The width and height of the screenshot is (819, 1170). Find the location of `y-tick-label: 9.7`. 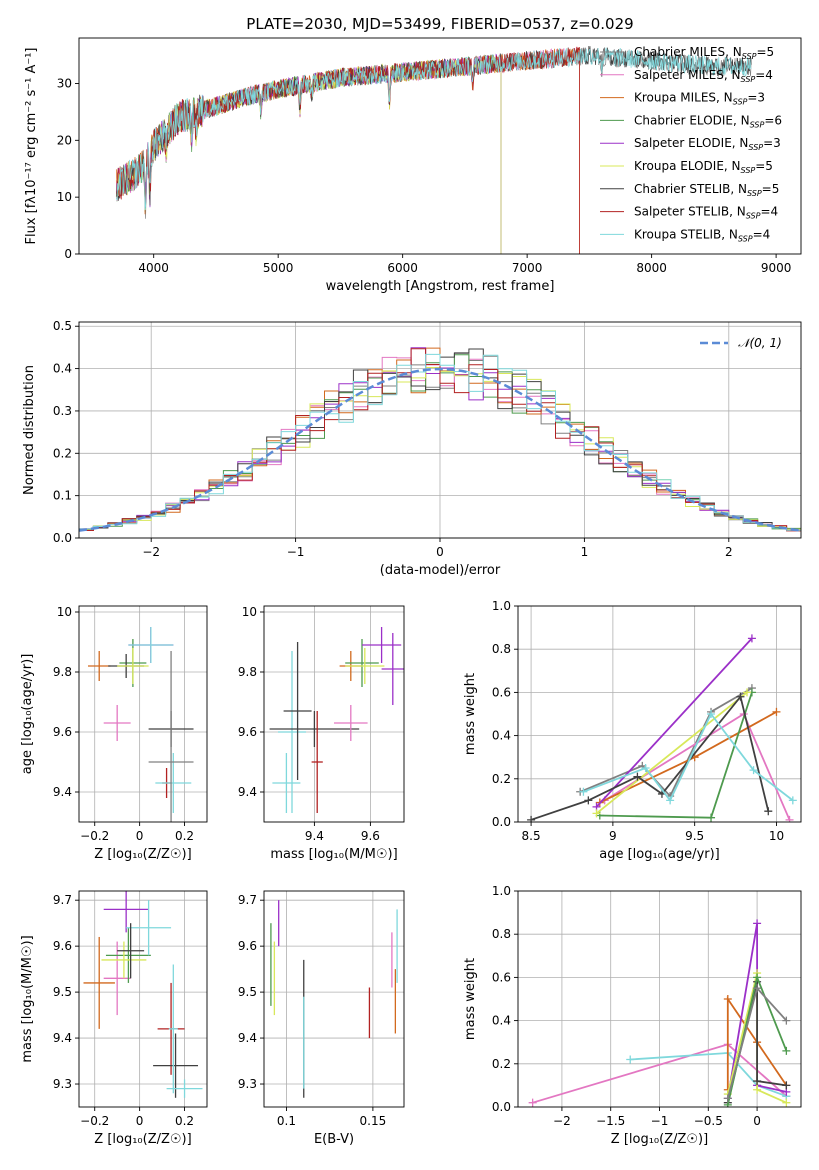

y-tick-label: 9.7 is located at coordinates (62, 900).